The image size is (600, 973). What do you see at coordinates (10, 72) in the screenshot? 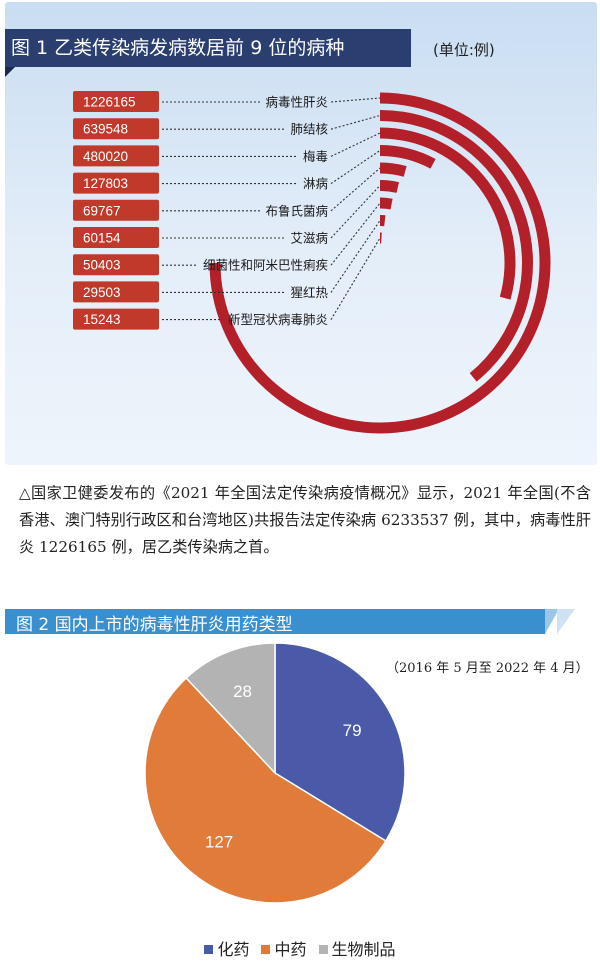
I see `figure1-banner-notch` at bounding box center [10, 72].